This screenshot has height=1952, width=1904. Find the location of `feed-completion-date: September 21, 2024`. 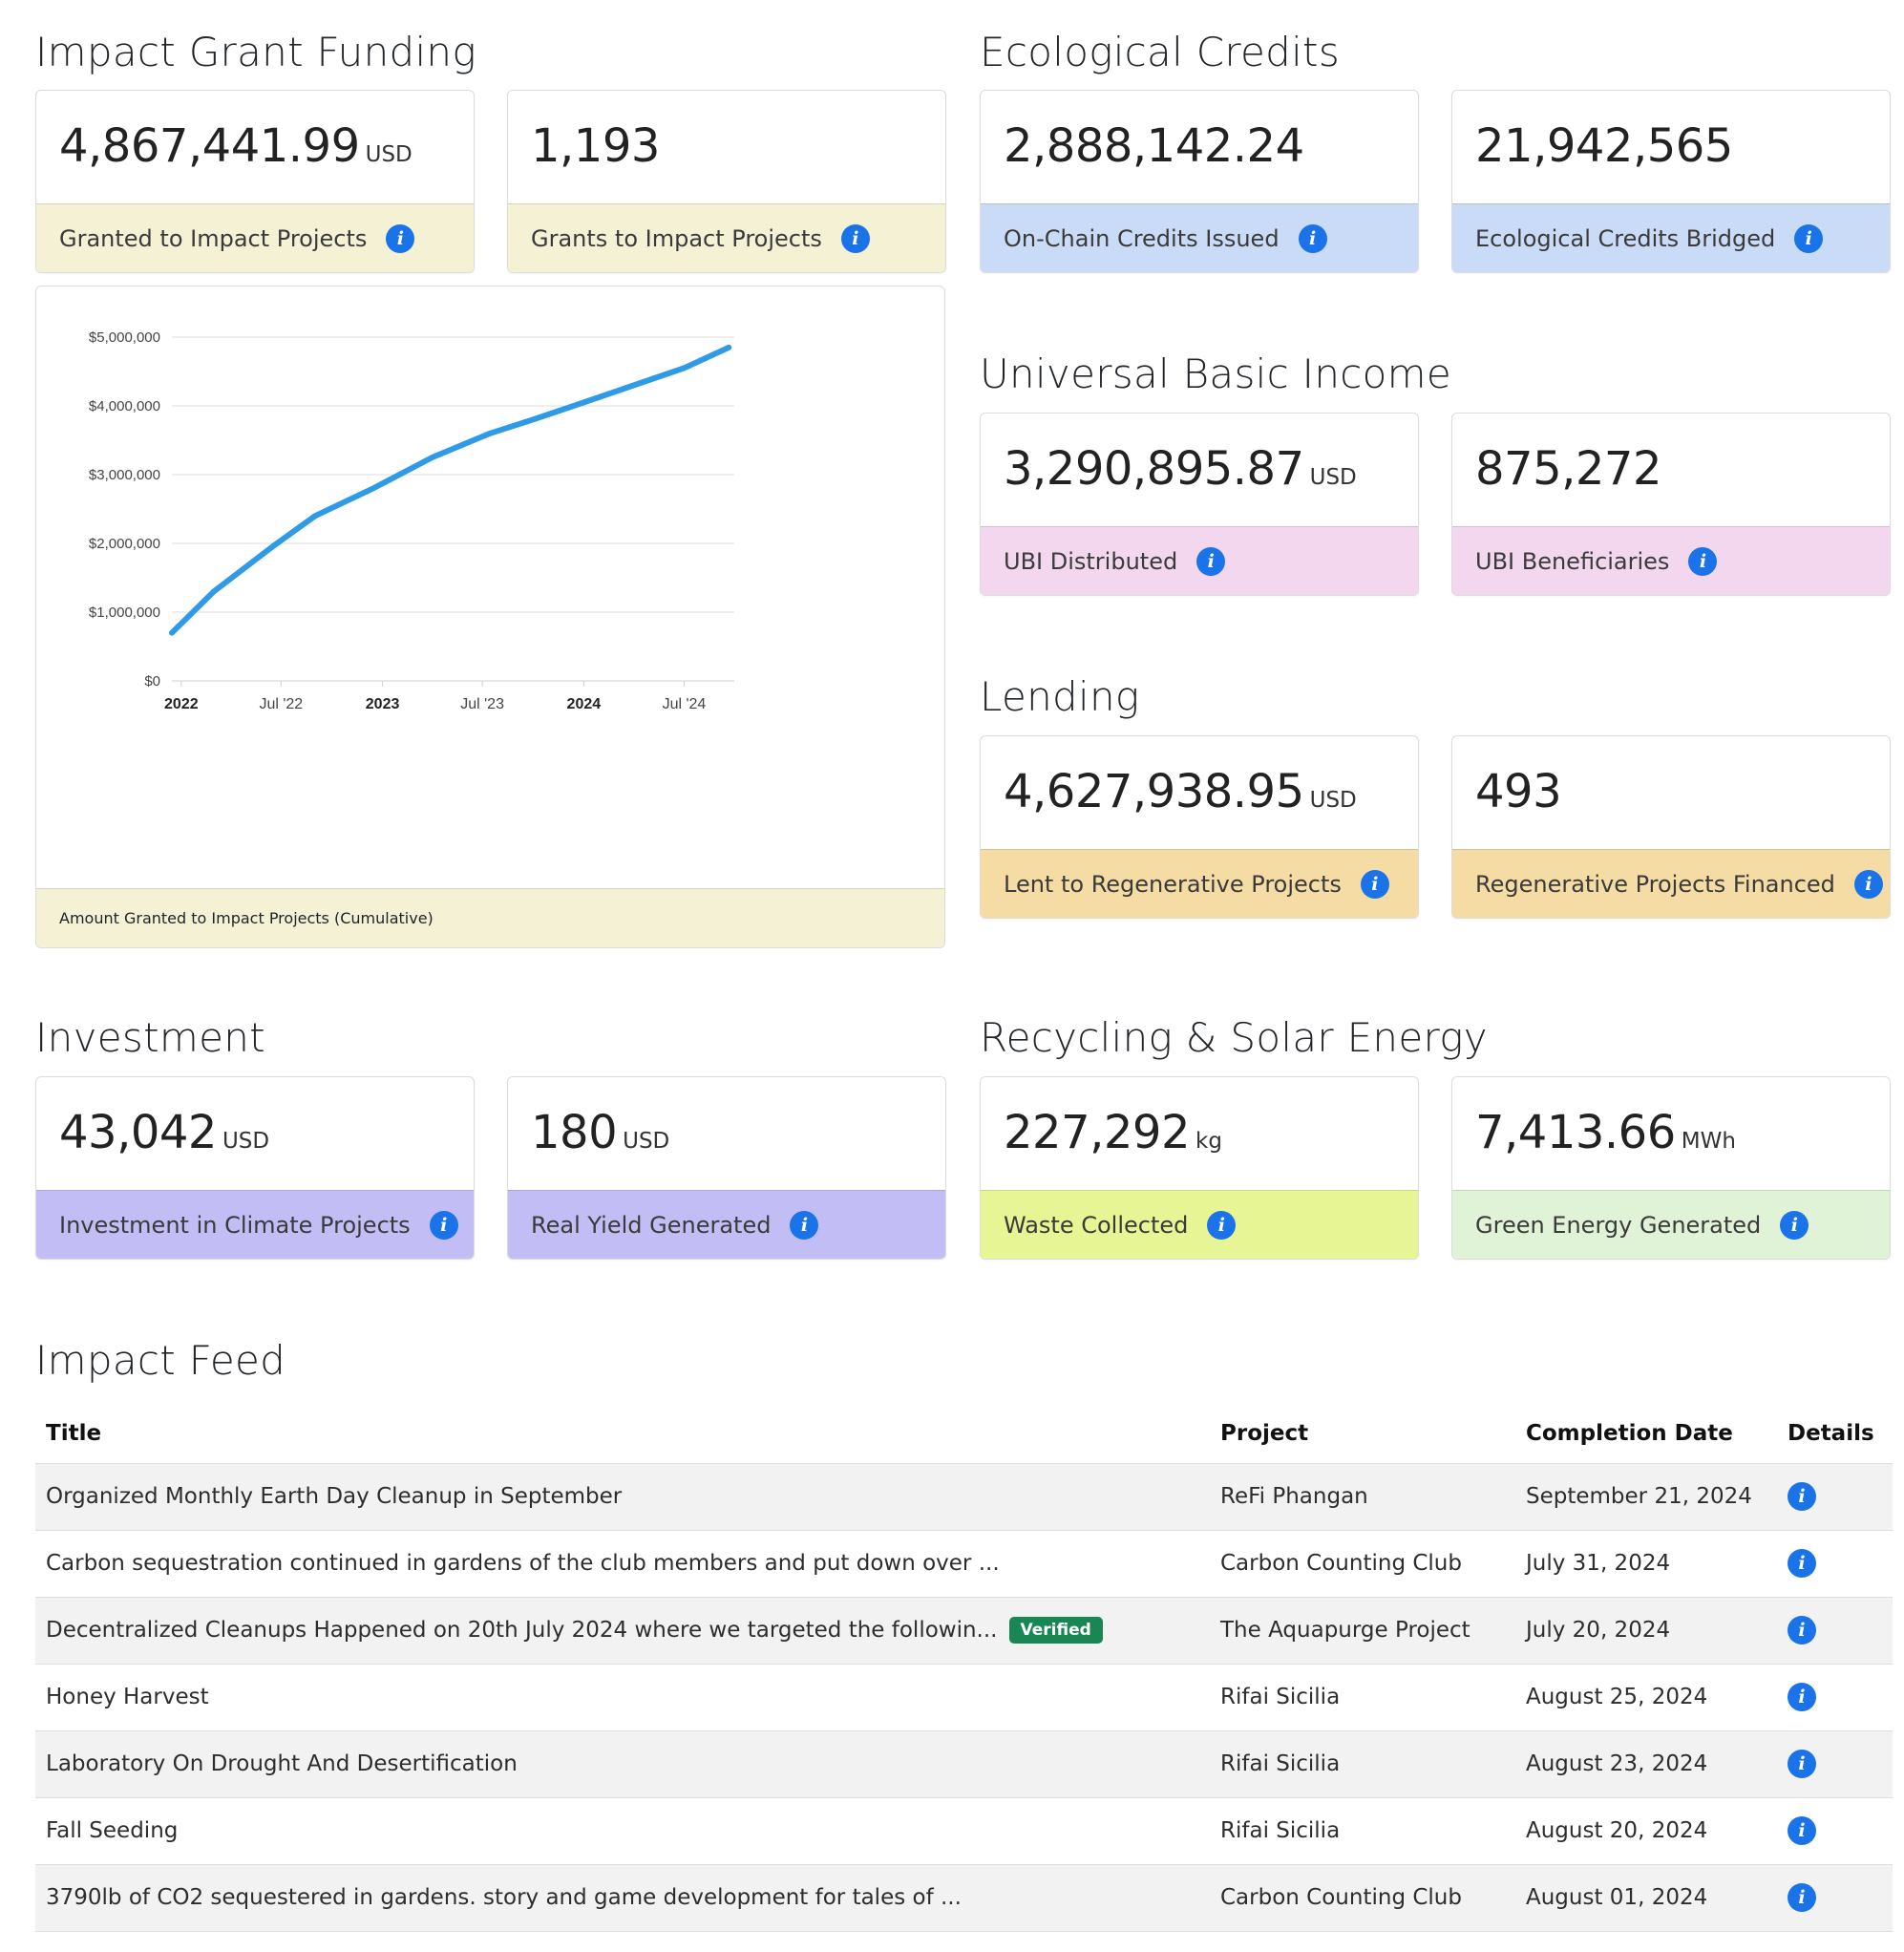

feed-completion-date: September 21, 2024 is located at coordinates (1646, 1497).